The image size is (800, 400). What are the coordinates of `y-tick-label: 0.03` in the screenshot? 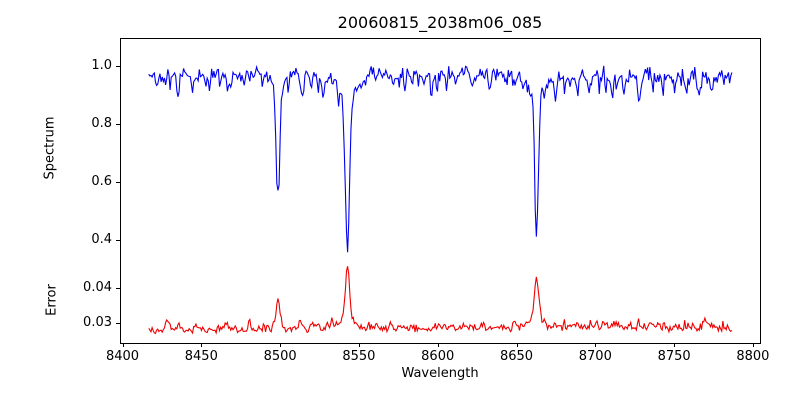 It's located at (97, 323).